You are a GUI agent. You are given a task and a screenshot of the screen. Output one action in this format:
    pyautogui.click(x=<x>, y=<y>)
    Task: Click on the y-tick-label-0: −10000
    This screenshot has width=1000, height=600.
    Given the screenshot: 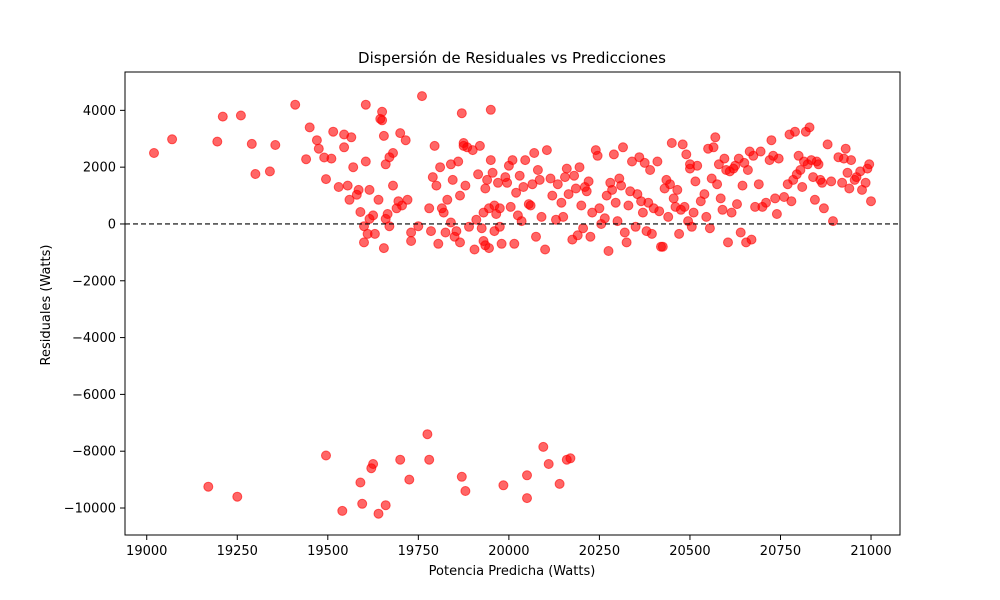 What is the action you would take?
    pyautogui.click(x=90, y=509)
    